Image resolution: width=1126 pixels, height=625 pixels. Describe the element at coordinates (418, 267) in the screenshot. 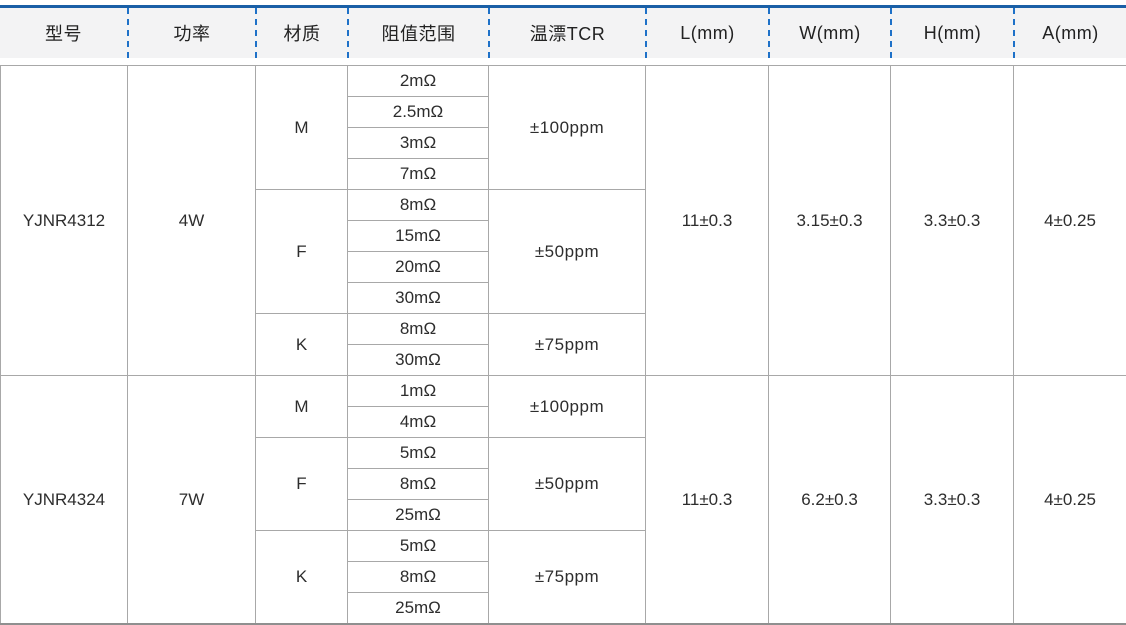

I see `resistance-cell: 20mΩ` at that location.